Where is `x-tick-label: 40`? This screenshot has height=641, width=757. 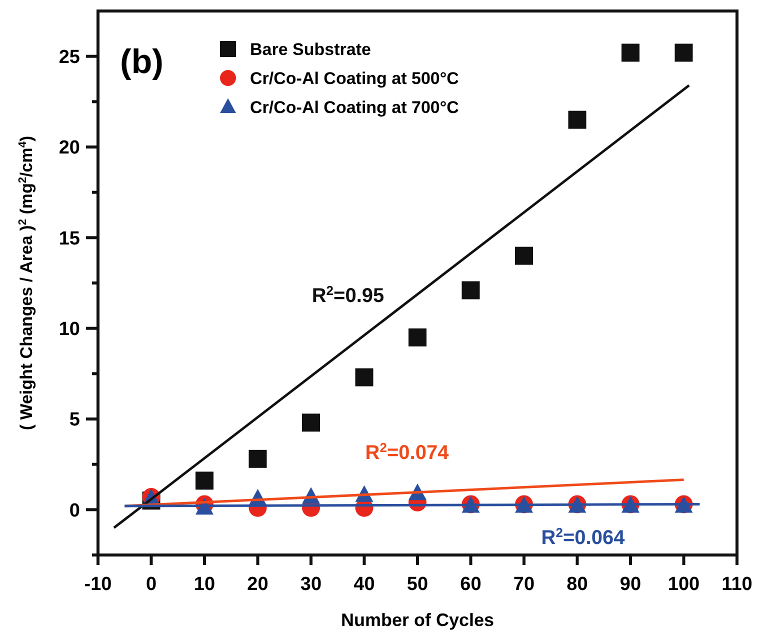 x-tick-label: 40 is located at coordinates (364, 584).